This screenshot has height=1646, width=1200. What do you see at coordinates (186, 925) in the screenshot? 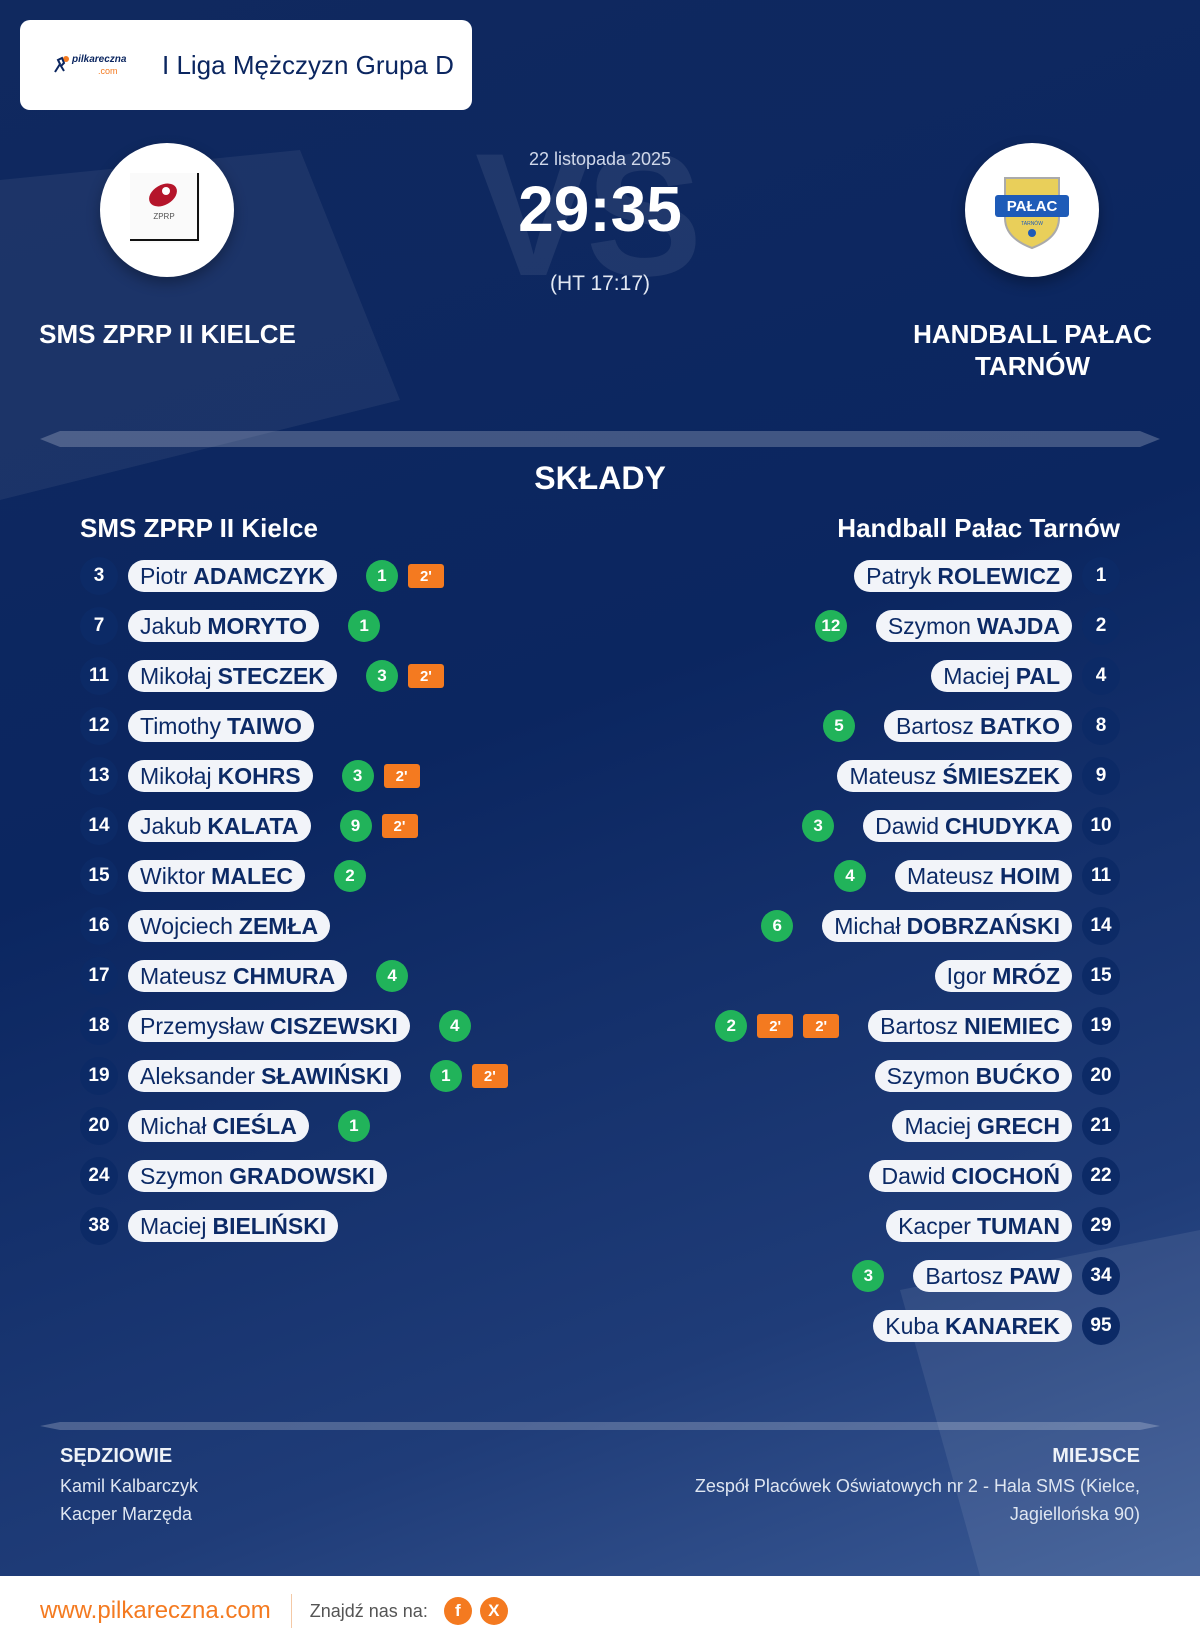
I see `player-first-name: Wojciech` at bounding box center [186, 925].